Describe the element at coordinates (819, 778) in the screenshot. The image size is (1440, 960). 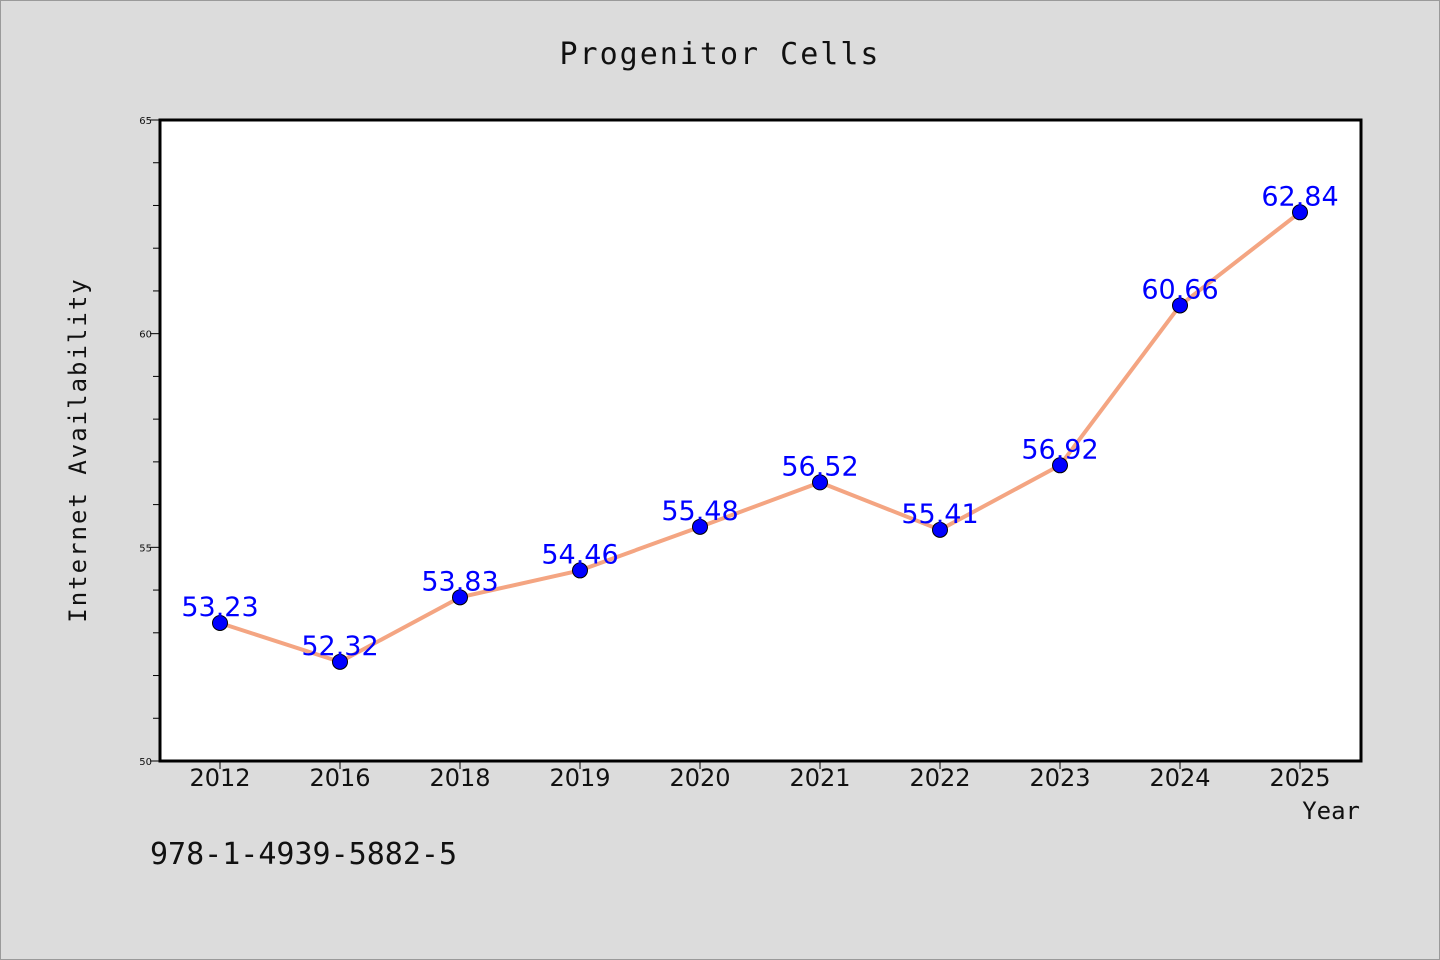
I see `x-tick-label: 2021` at that location.